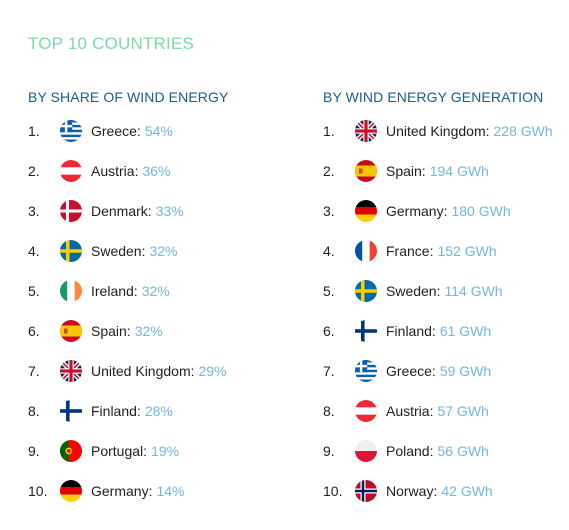 This screenshot has height=530, width=569. Describe the element at coordinates (156, 171) in the screenshot. I see `country-value: 36%` at that location.